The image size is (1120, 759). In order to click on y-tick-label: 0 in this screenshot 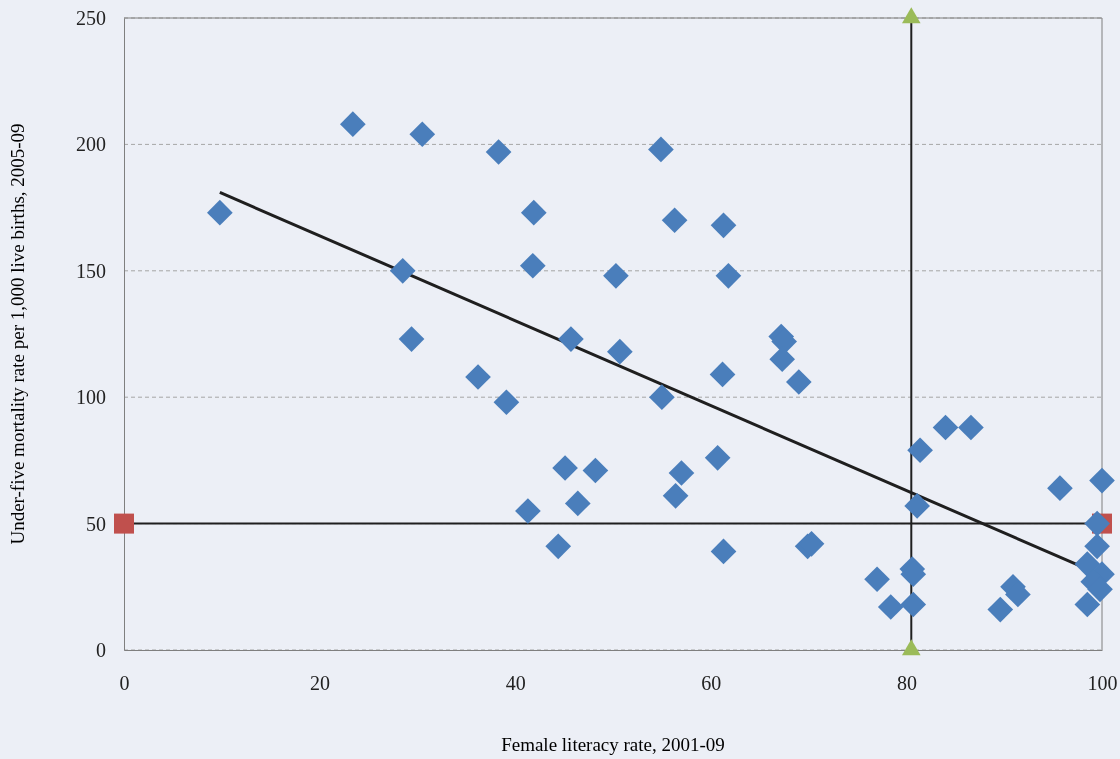, I will do `click(101, 649)`.